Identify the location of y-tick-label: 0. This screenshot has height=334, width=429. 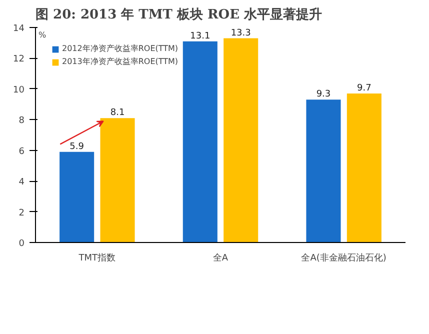
(21, 244).